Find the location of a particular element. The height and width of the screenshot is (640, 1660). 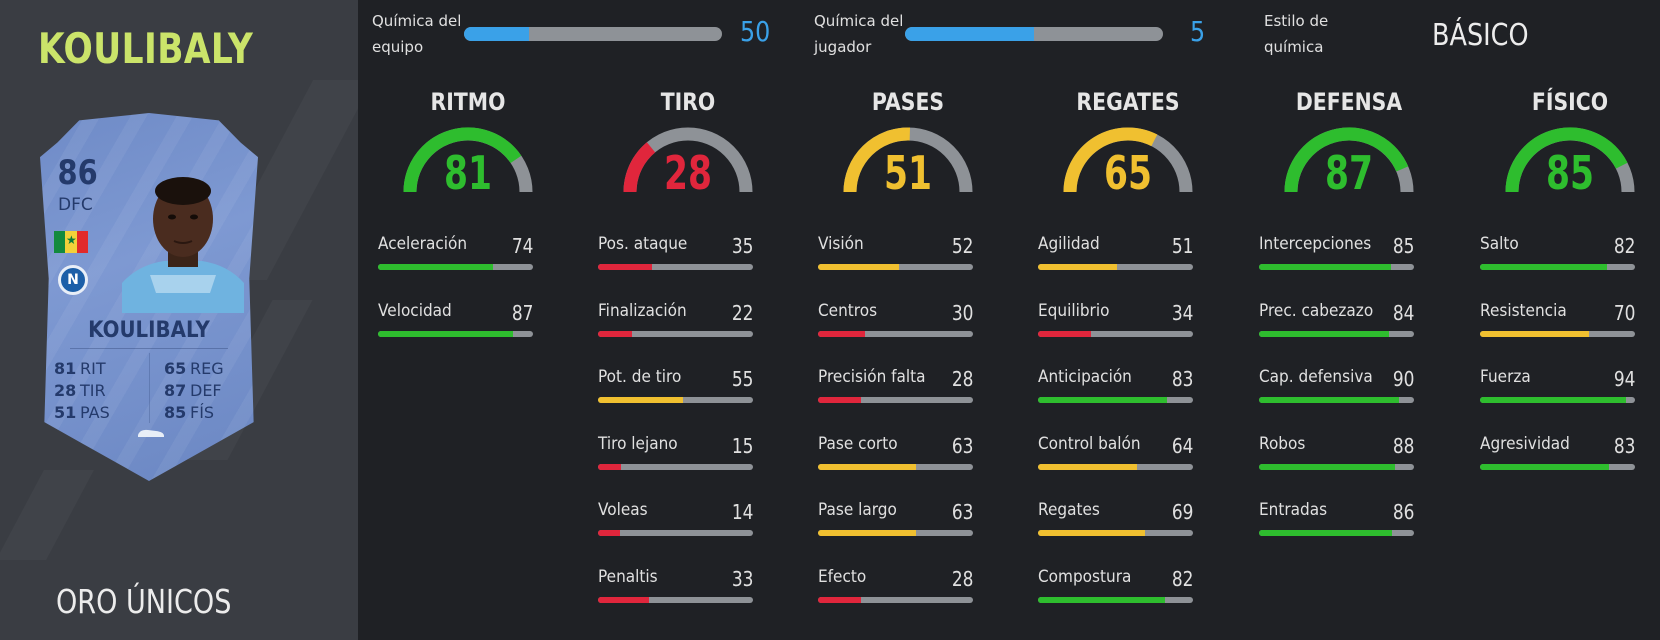

attribute-value: 84 is located at coordinates (1403, 312).